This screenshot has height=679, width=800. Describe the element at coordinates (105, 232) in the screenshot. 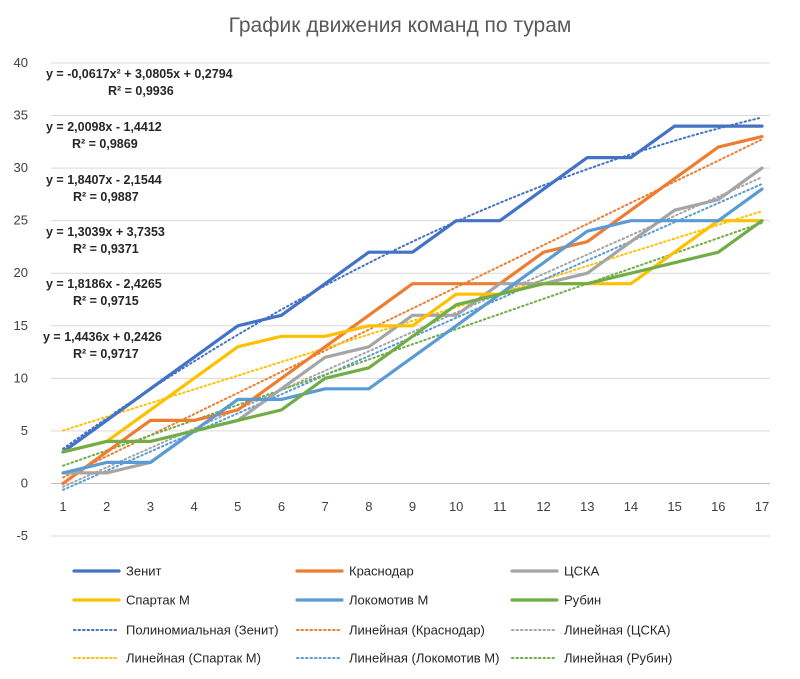

I see `trendline-equation: y = 1,3039x + 3,7353` at that location.